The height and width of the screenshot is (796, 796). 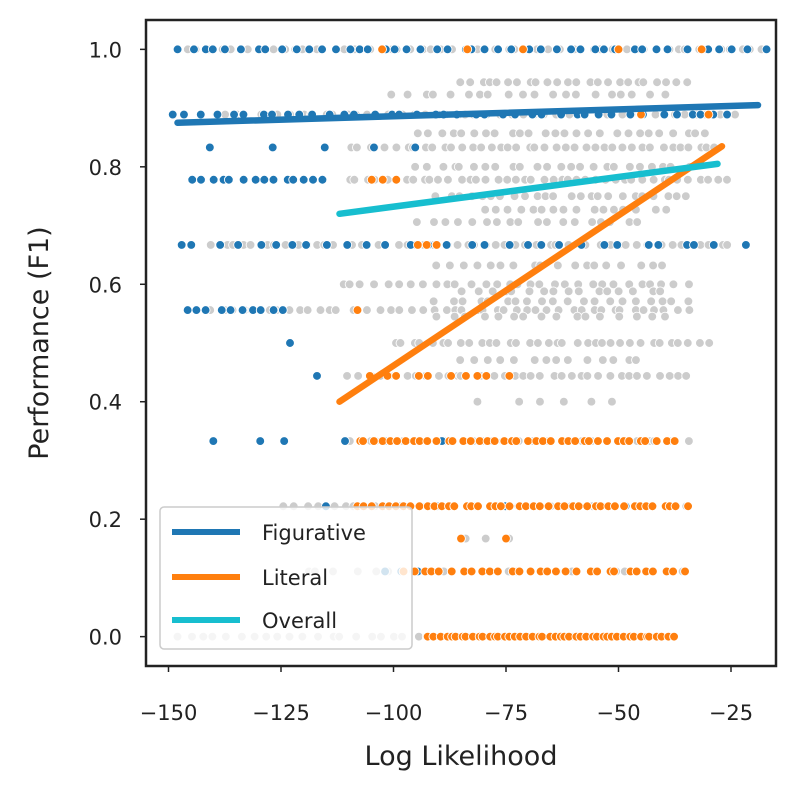 What do you see at coordinates (299, 621) in the screenshot?
I see `legend-label-overall: Overall` at bounding box center [299, 621].